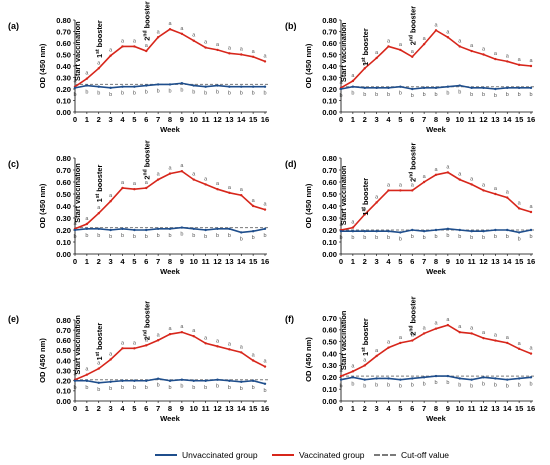 The image size is (550, 465). What do you see at coordinates (63, 370) in the screenshot?
I see `y-tick-label: 0.30` at bounding box center [63, 370].